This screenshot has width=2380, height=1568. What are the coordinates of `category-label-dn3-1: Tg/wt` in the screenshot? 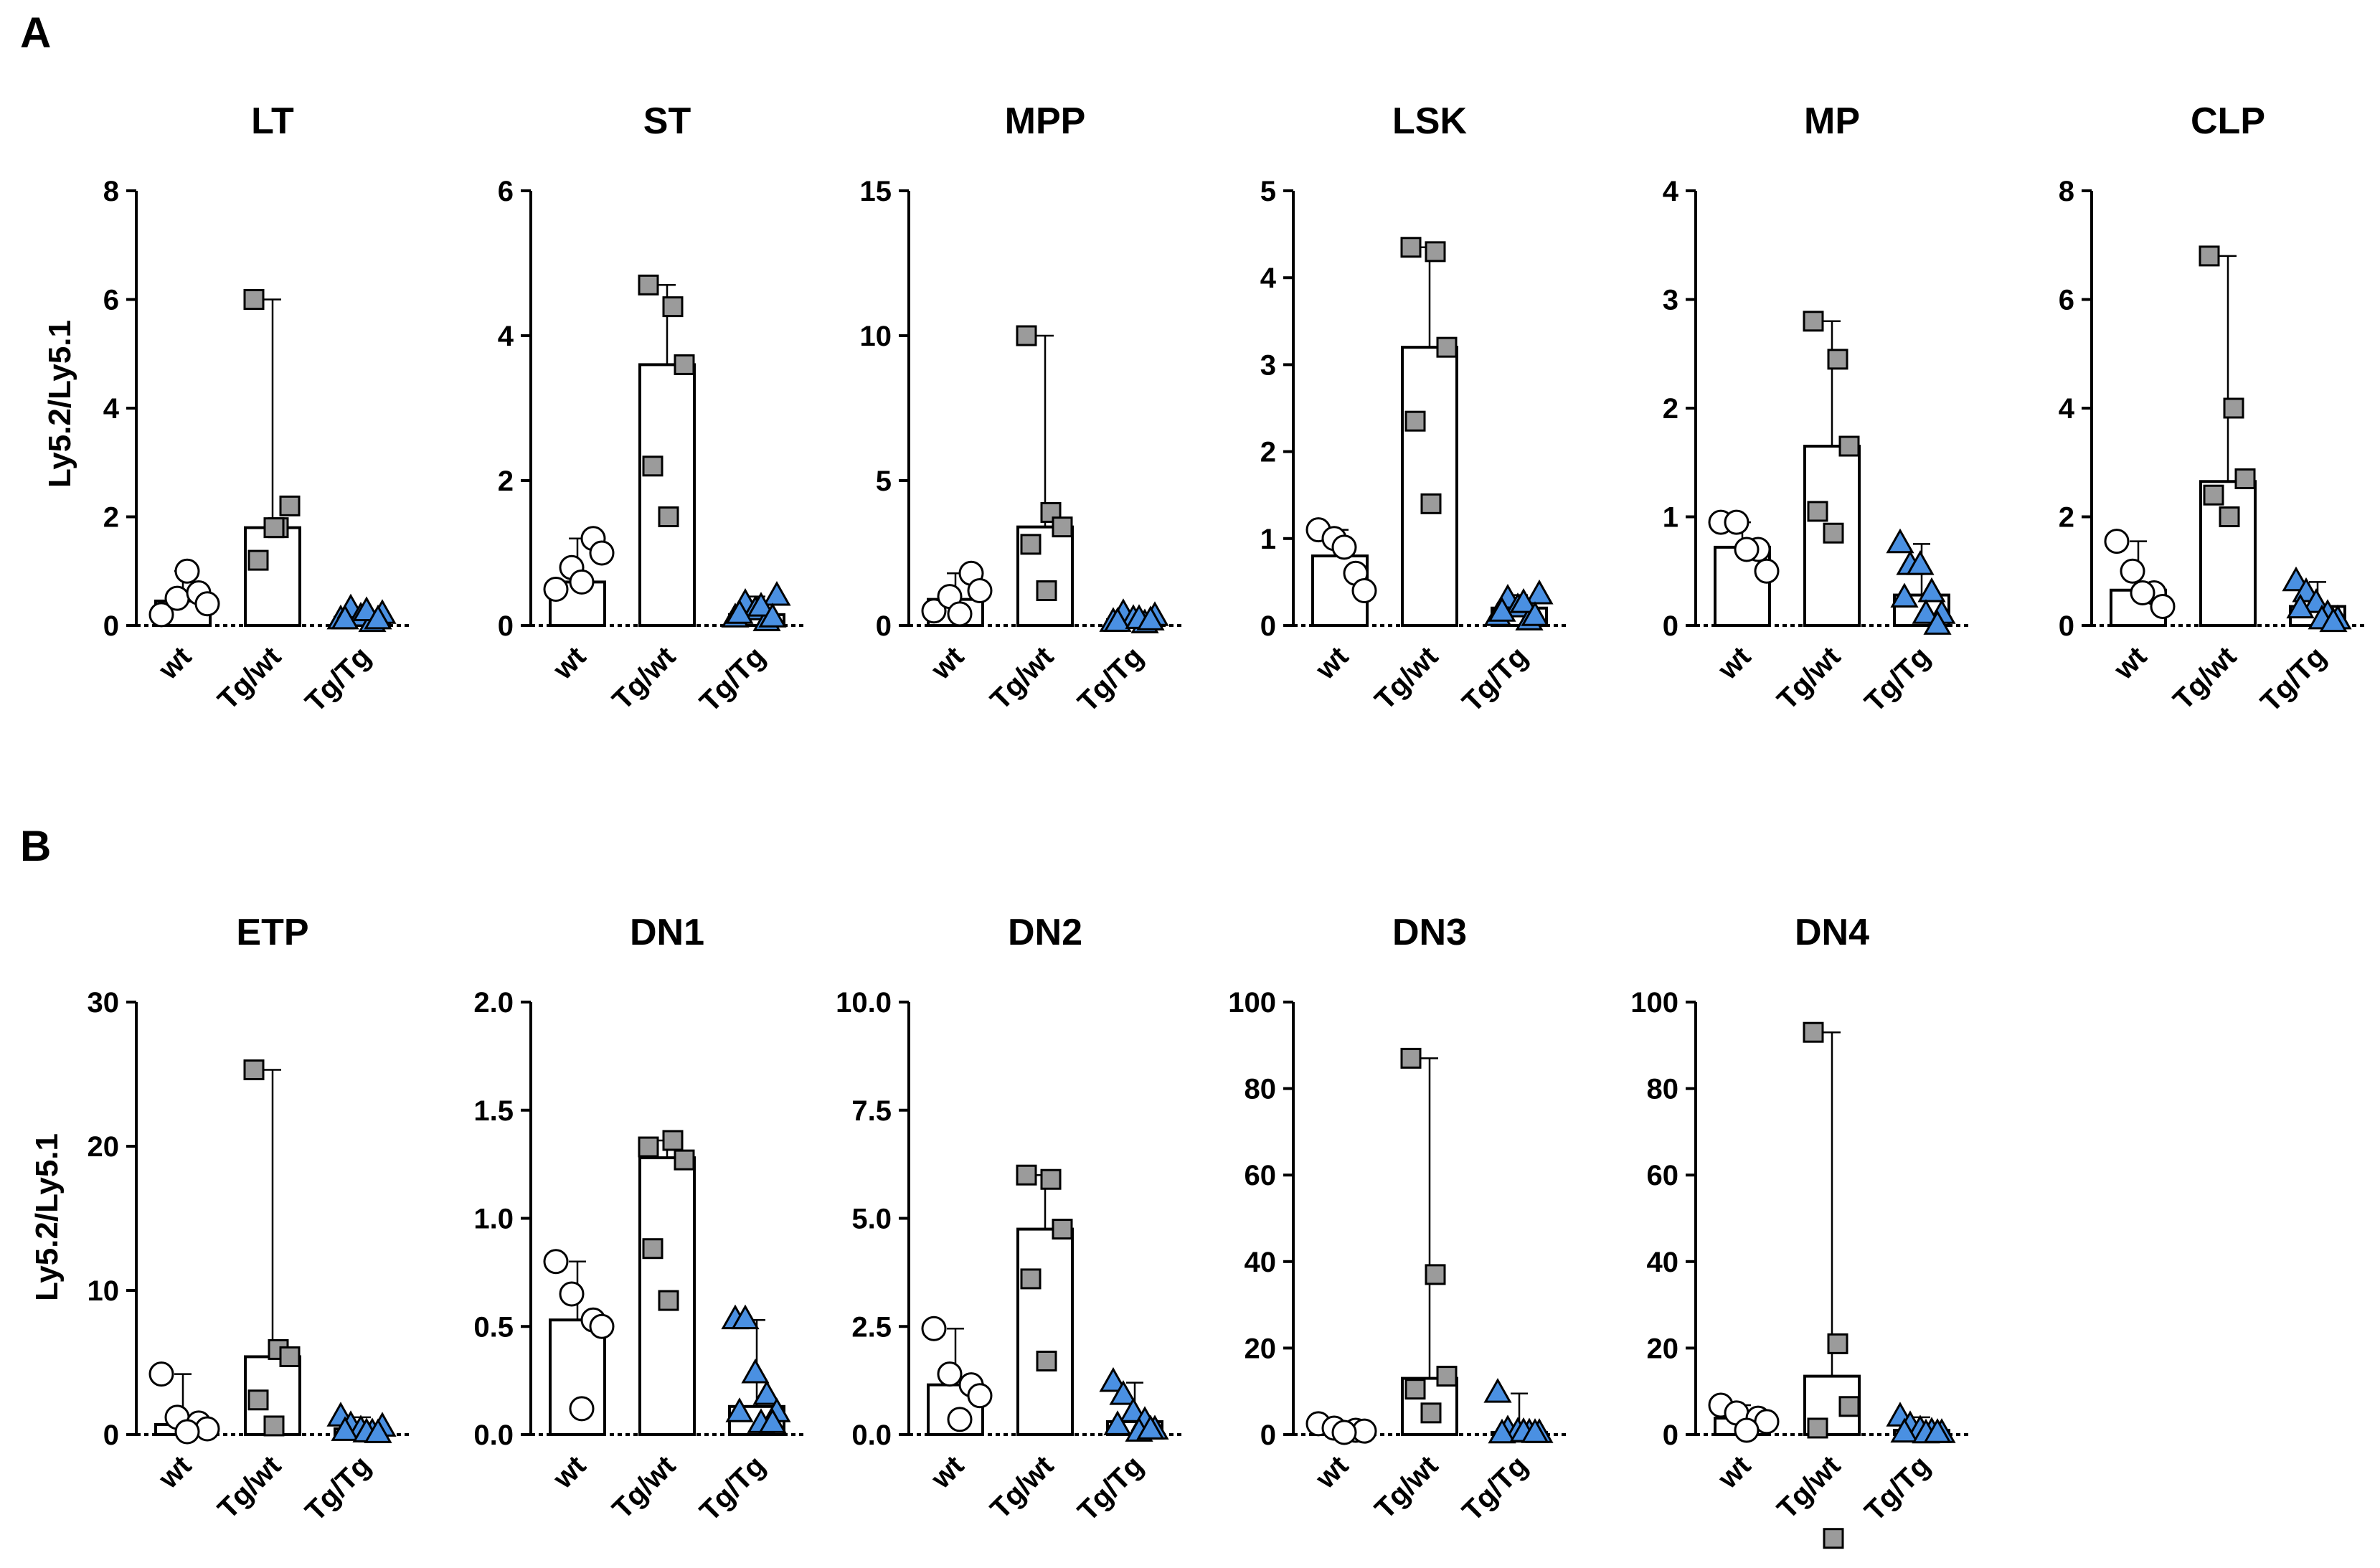 It's located at (1406, 1488).